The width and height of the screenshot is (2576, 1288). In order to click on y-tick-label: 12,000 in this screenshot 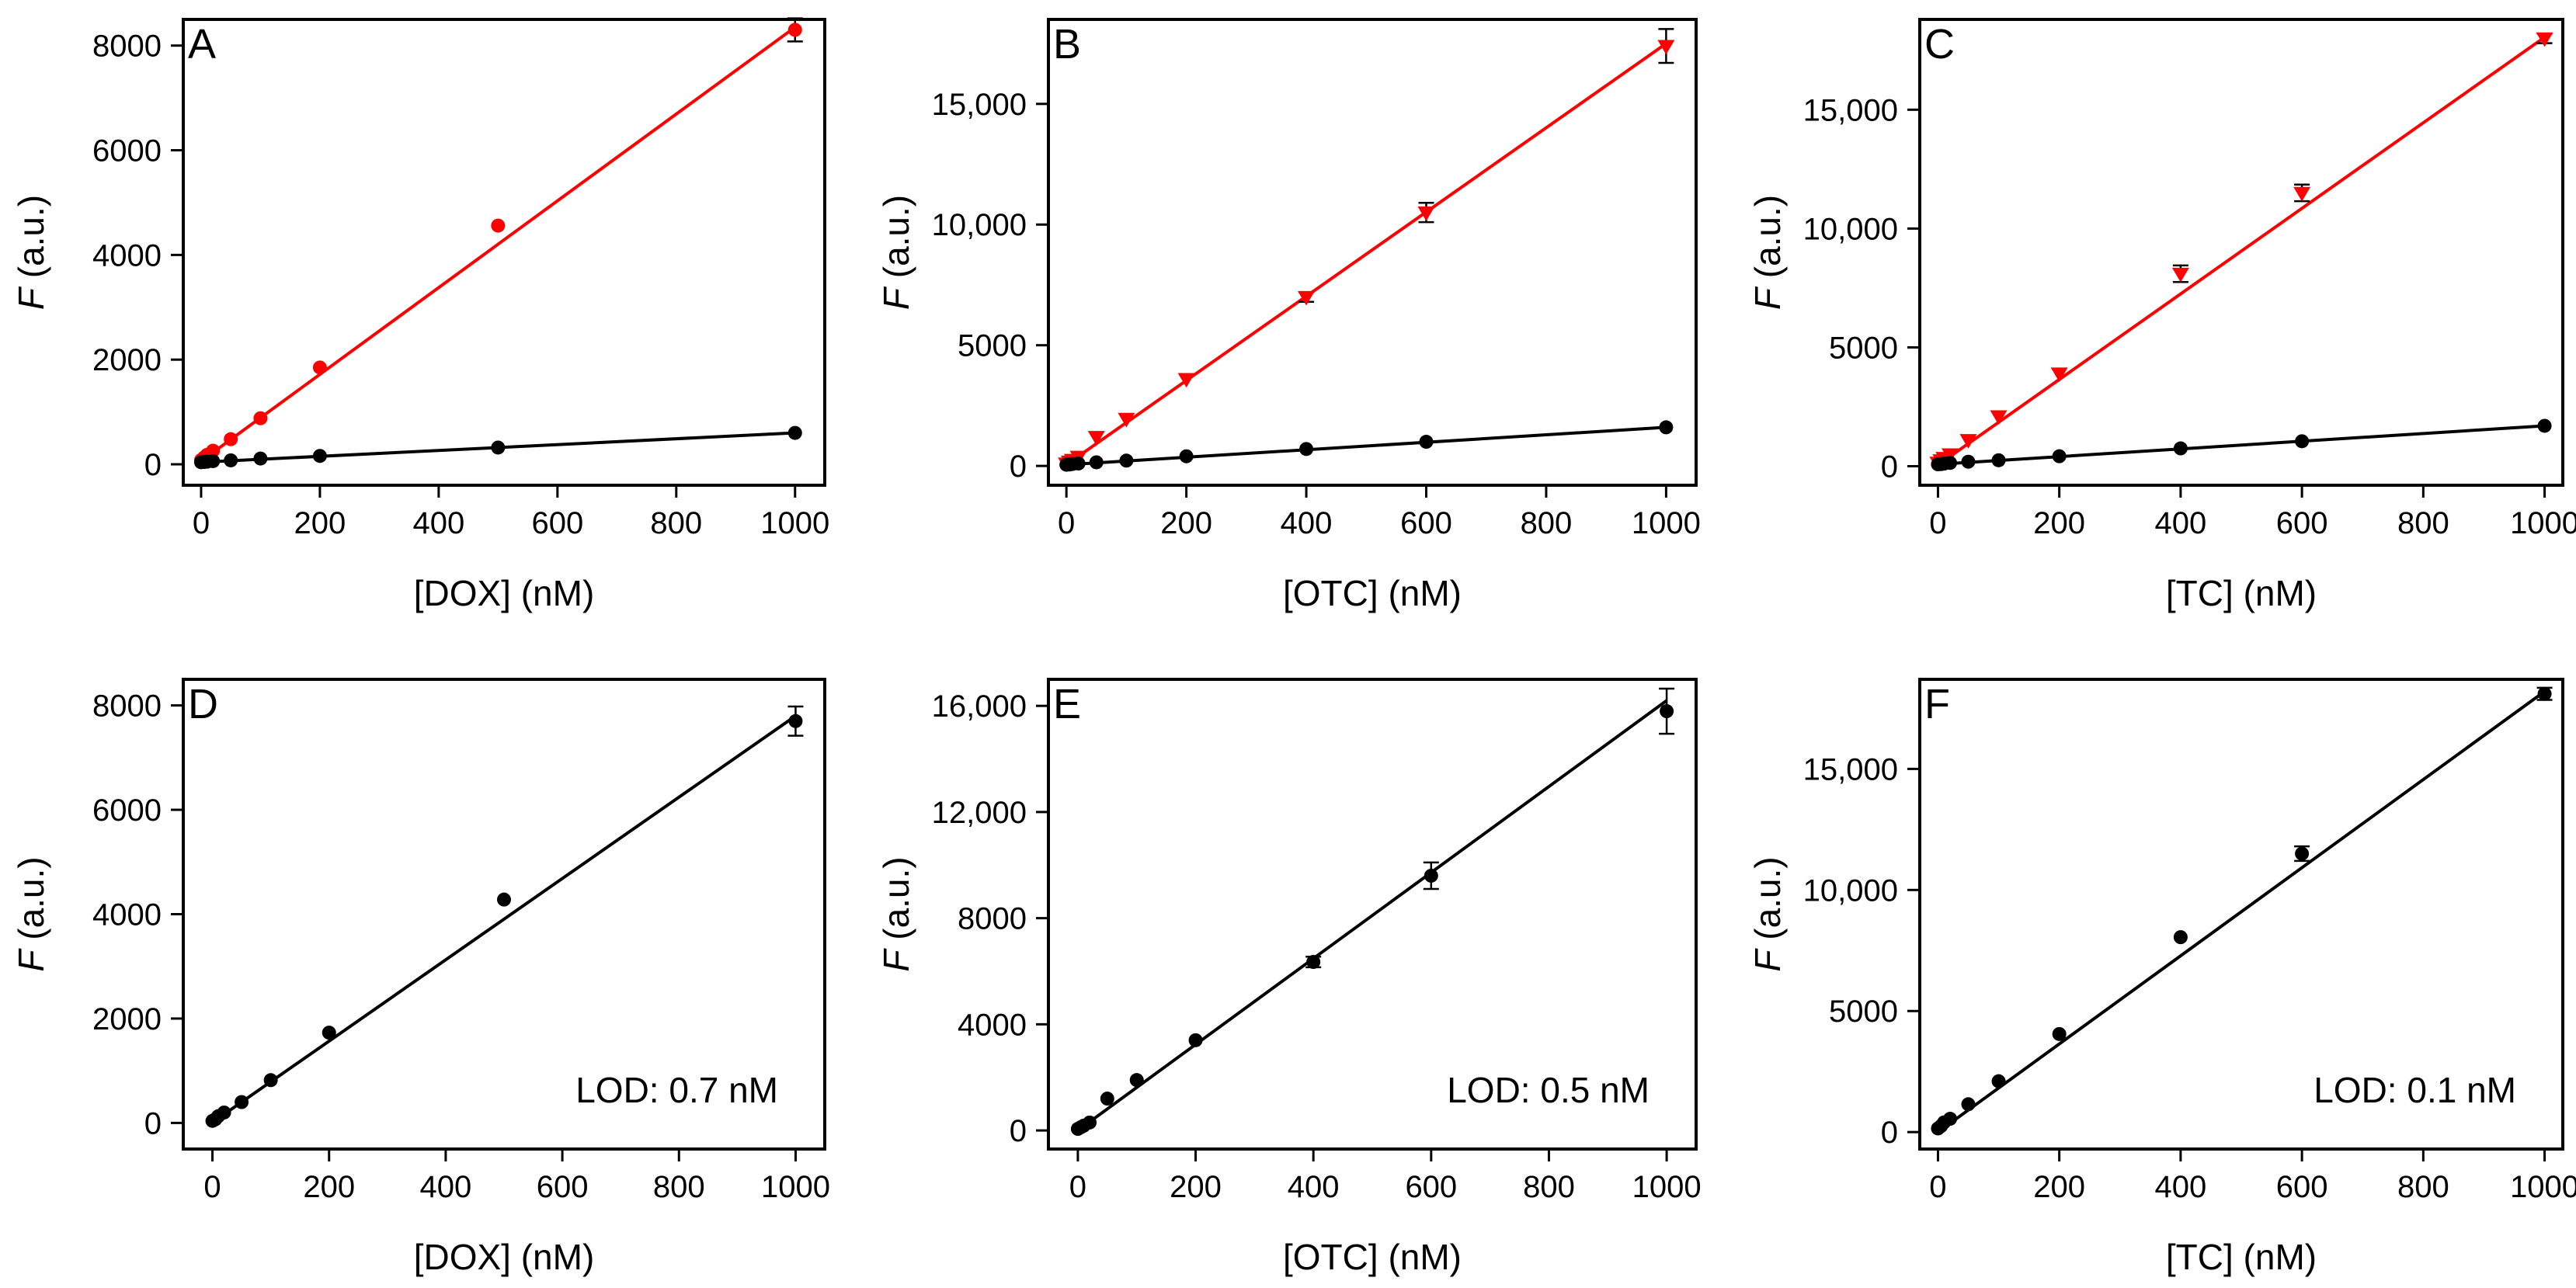, I will do `click(979, 813)`.